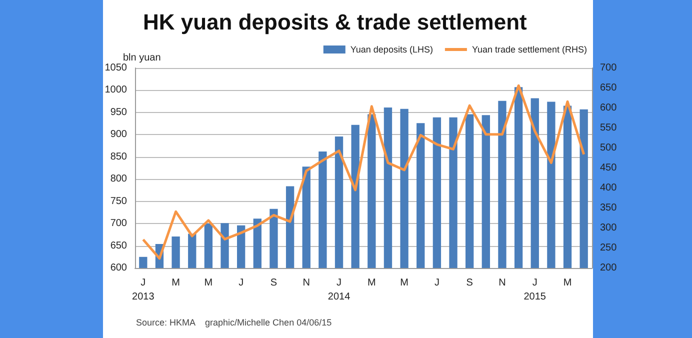 The height and width of the screenshot is (338, 692). Describe the element at coordinates (119, 268) in the screenshot. I see `y-tick-label: 600` at that location.